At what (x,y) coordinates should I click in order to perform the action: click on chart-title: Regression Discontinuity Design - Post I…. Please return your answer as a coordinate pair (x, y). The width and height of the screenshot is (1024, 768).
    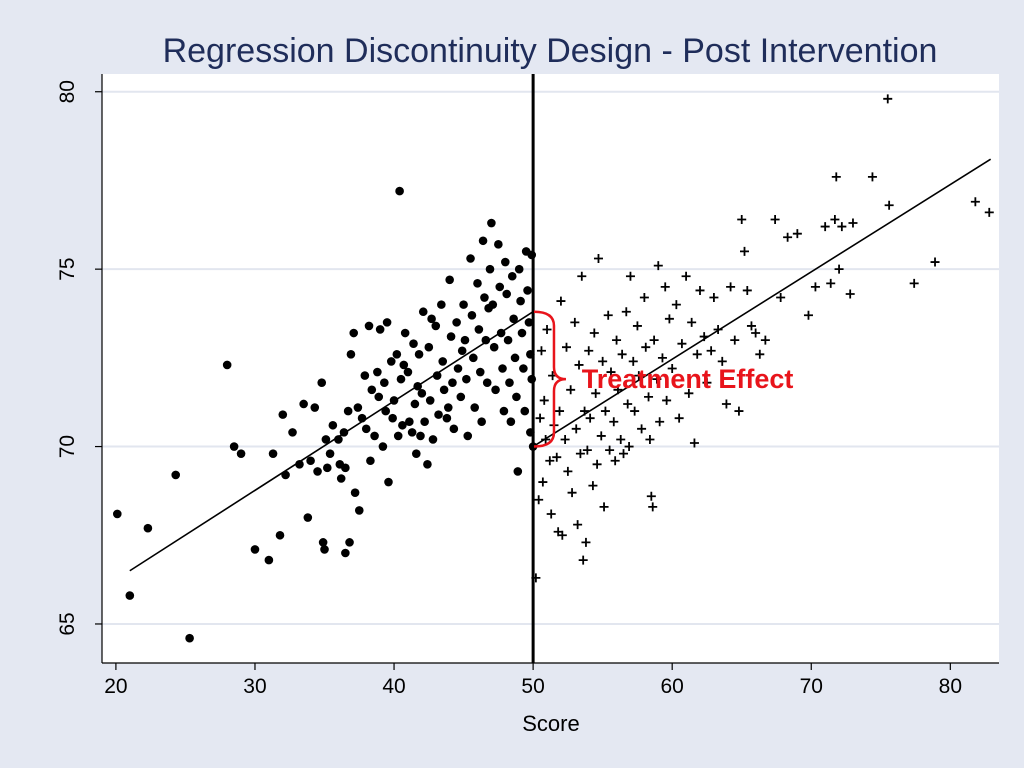
    Looking at the image, I should click on (550, 51).